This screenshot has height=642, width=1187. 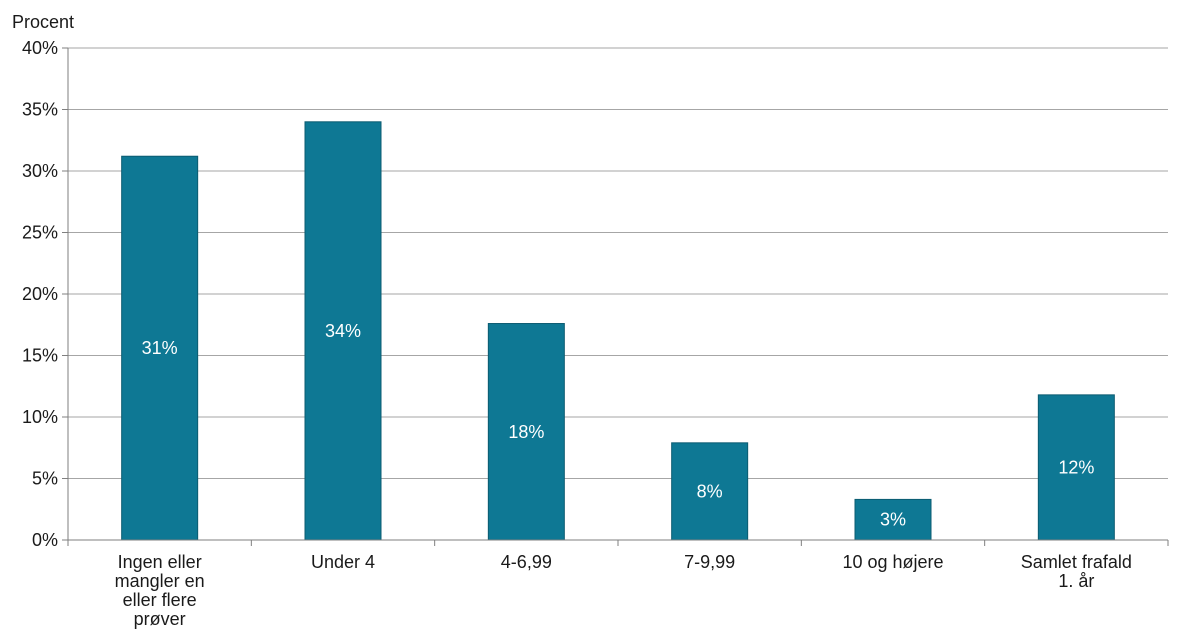 What do you see at coordinates (40, 171) in the screenshot?
I see `y-tick-label: 30%` at bounding box center [40, 171].